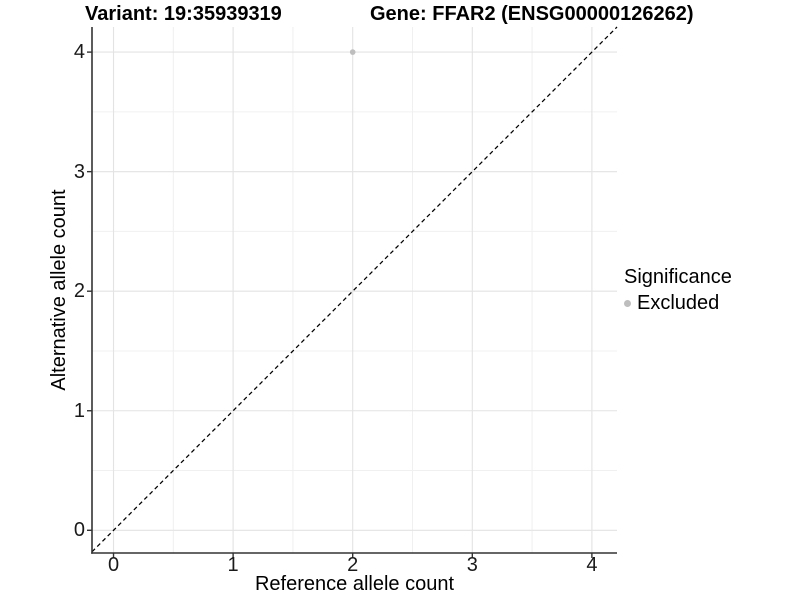  Describe the element at coordinates (678, 277) in the screenshot. I see `legend-title: Significance` at that location.